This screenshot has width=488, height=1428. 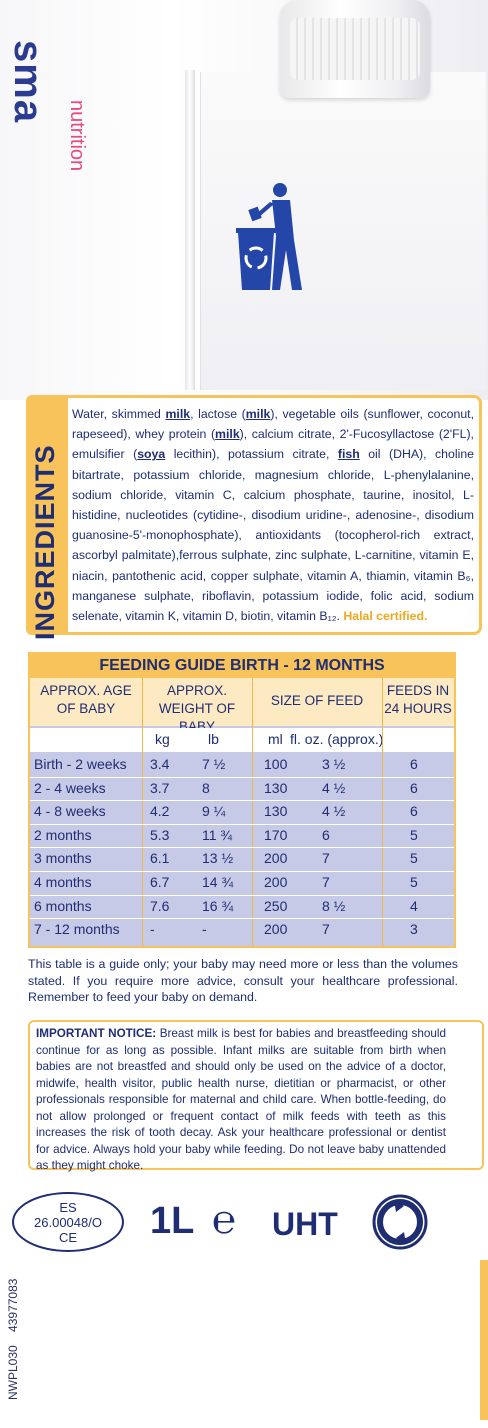 What do you see at coordinates (242, 765) in the screenshot?
I see `table-row: Birth - 2 weeks 3.4 7 ½ 100 3 ½ 6` at bounding box center [242, 765].